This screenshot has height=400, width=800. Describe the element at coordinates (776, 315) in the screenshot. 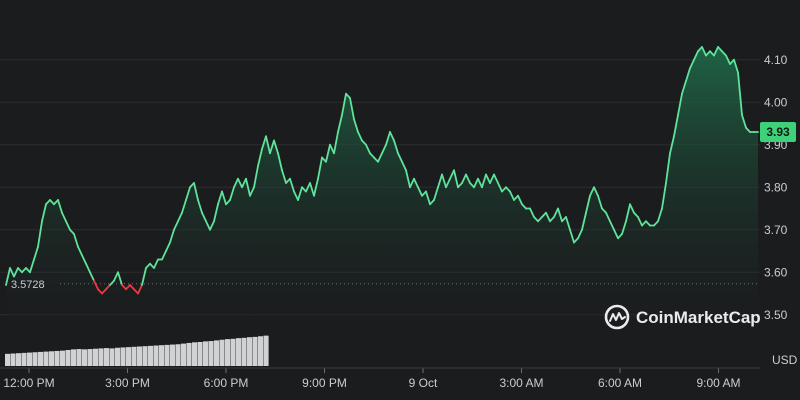

I see `y-tick-label: 3.50` at that location.